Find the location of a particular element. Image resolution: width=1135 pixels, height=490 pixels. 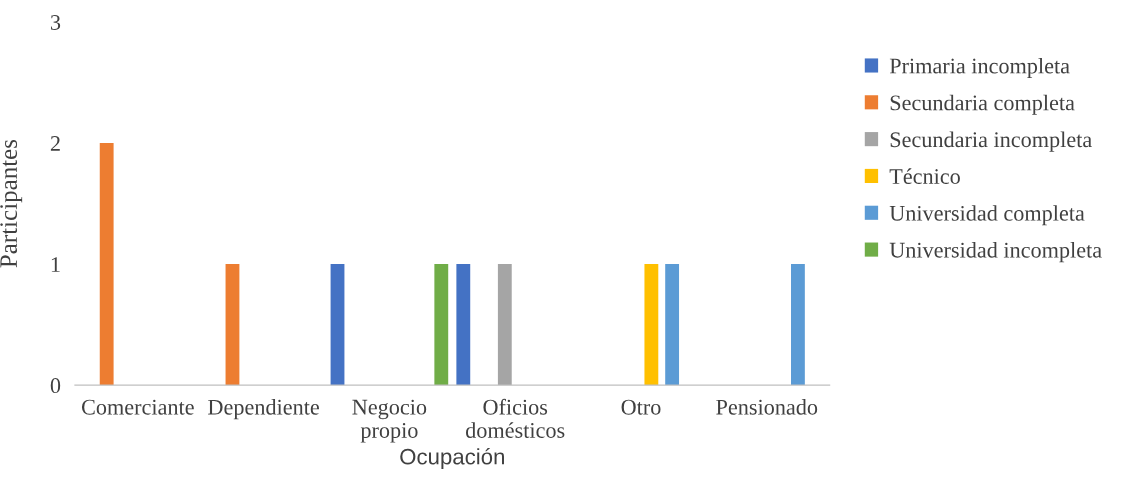

legend-label: Secundaria completa is located at coordinates (982, 104).